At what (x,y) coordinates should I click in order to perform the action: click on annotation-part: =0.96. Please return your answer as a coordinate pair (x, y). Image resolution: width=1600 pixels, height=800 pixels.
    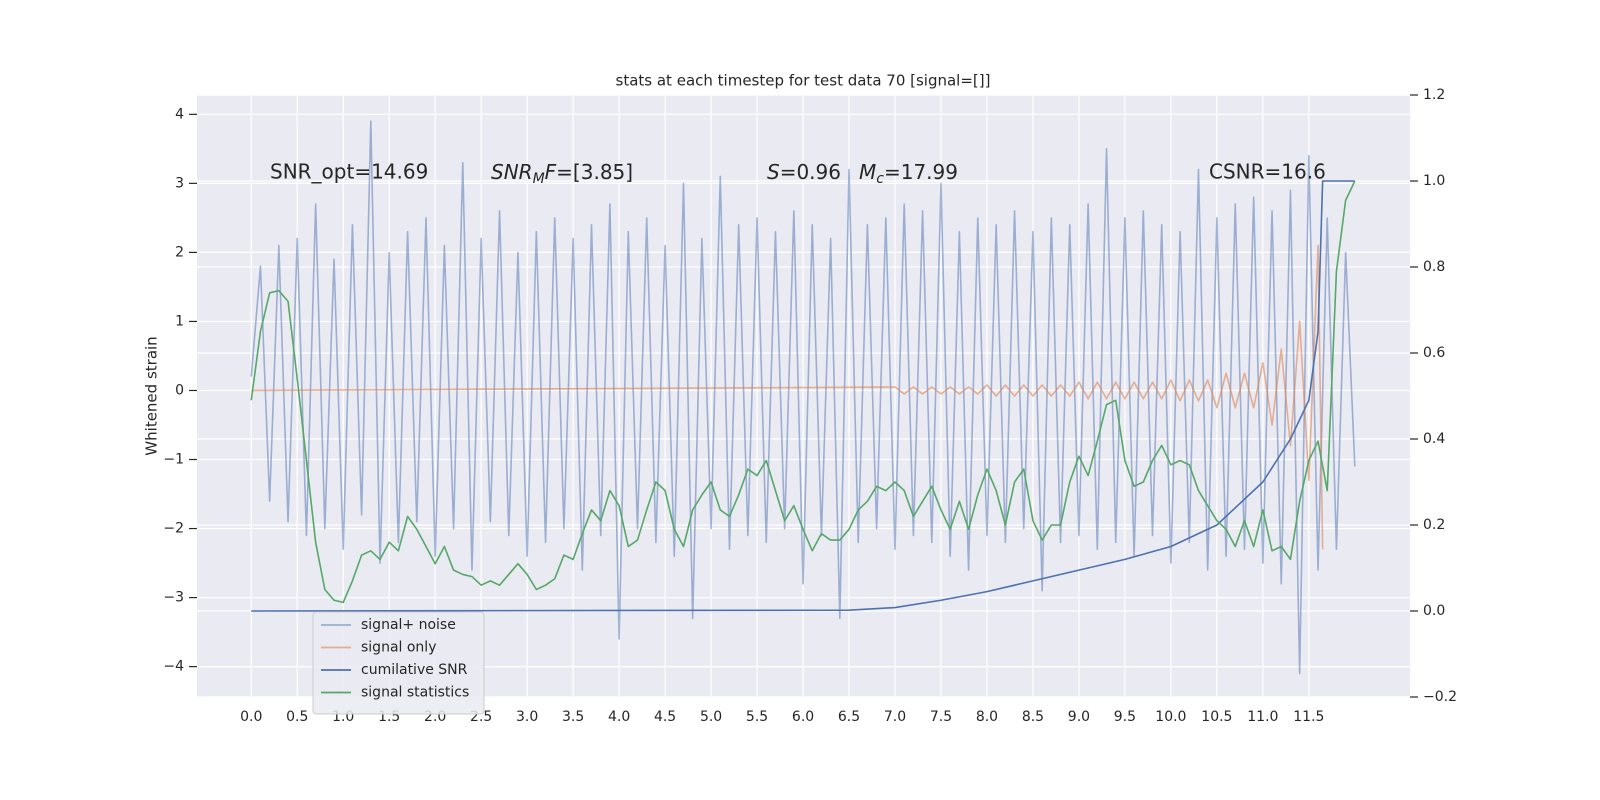
    Looking at the image, I should click on (810, 172).